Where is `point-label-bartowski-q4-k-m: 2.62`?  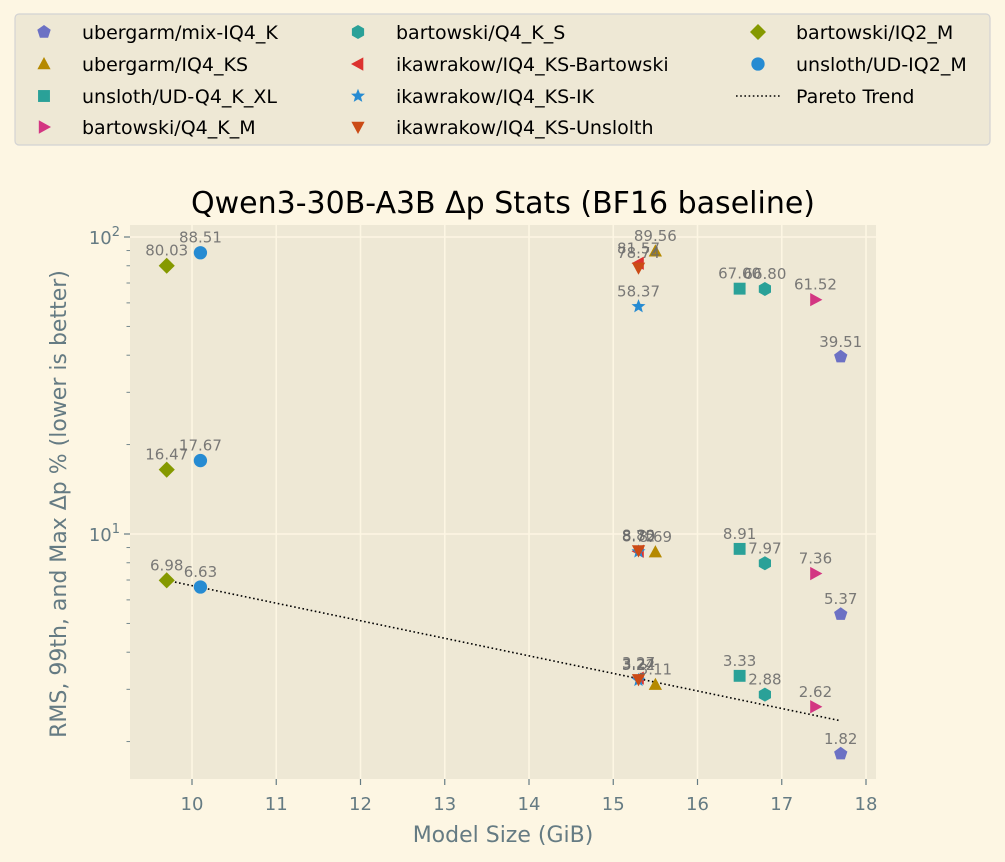 point-label-bartowski-q4-k-m: 2.62 is located at coordinates (815, 692).